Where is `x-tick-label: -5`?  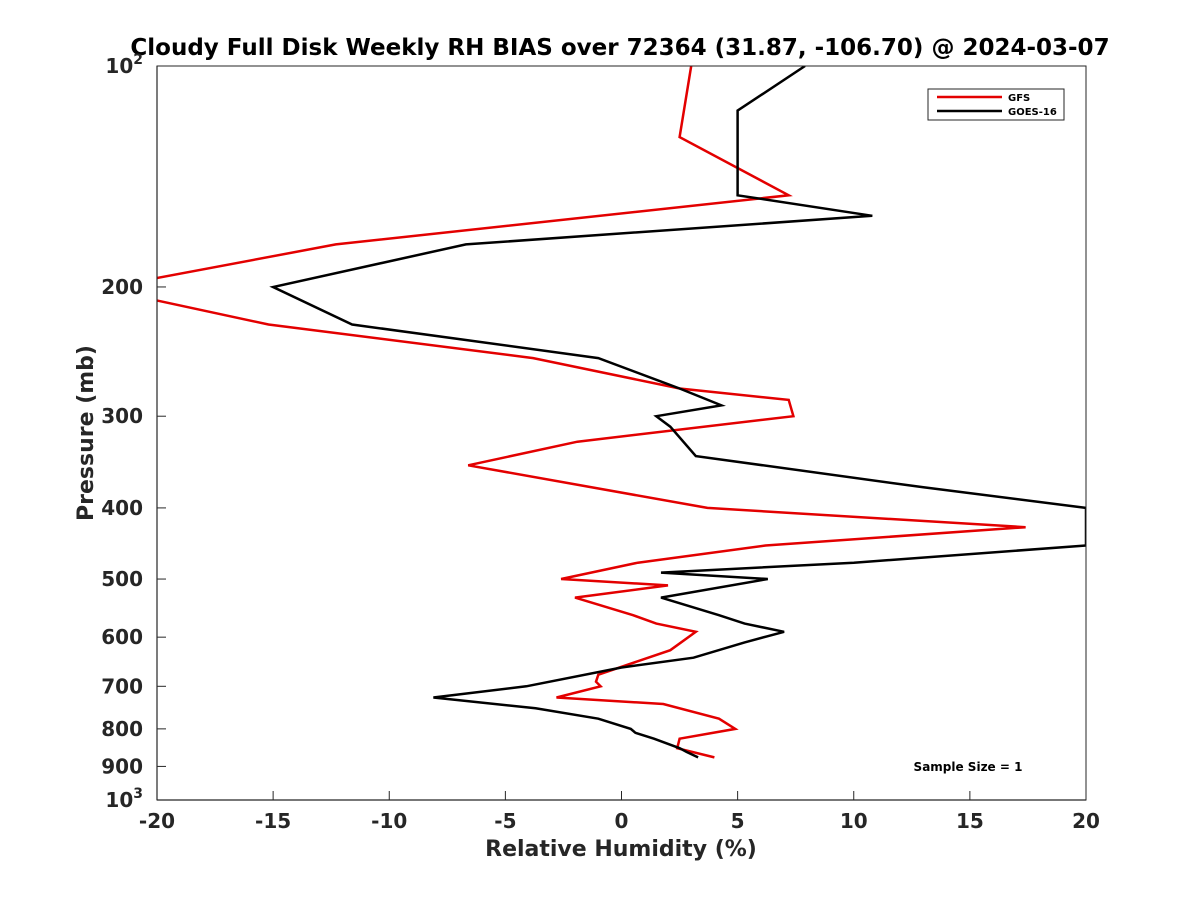 x-tick-label: -5 is located at coordinates (505, 821).